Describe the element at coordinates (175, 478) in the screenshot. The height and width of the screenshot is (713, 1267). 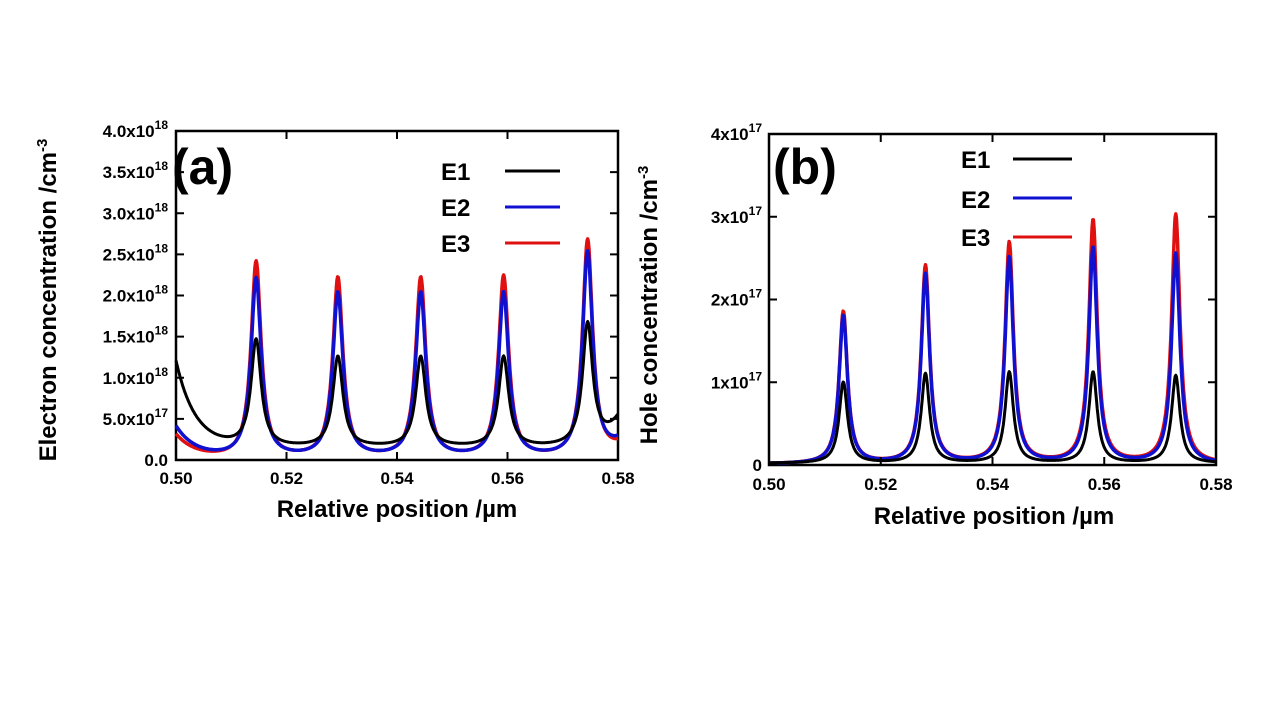
I see `x-tick-label-a: 0.50` at that location.